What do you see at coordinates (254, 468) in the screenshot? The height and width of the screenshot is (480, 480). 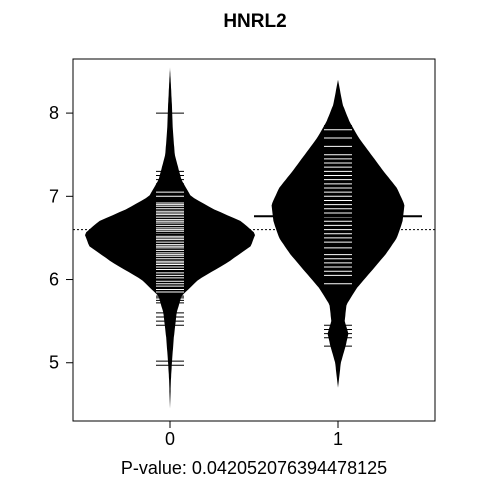 I see `p-value-subtitle: P-value: 0.042052076394478125` at bounding box center [254, 468].